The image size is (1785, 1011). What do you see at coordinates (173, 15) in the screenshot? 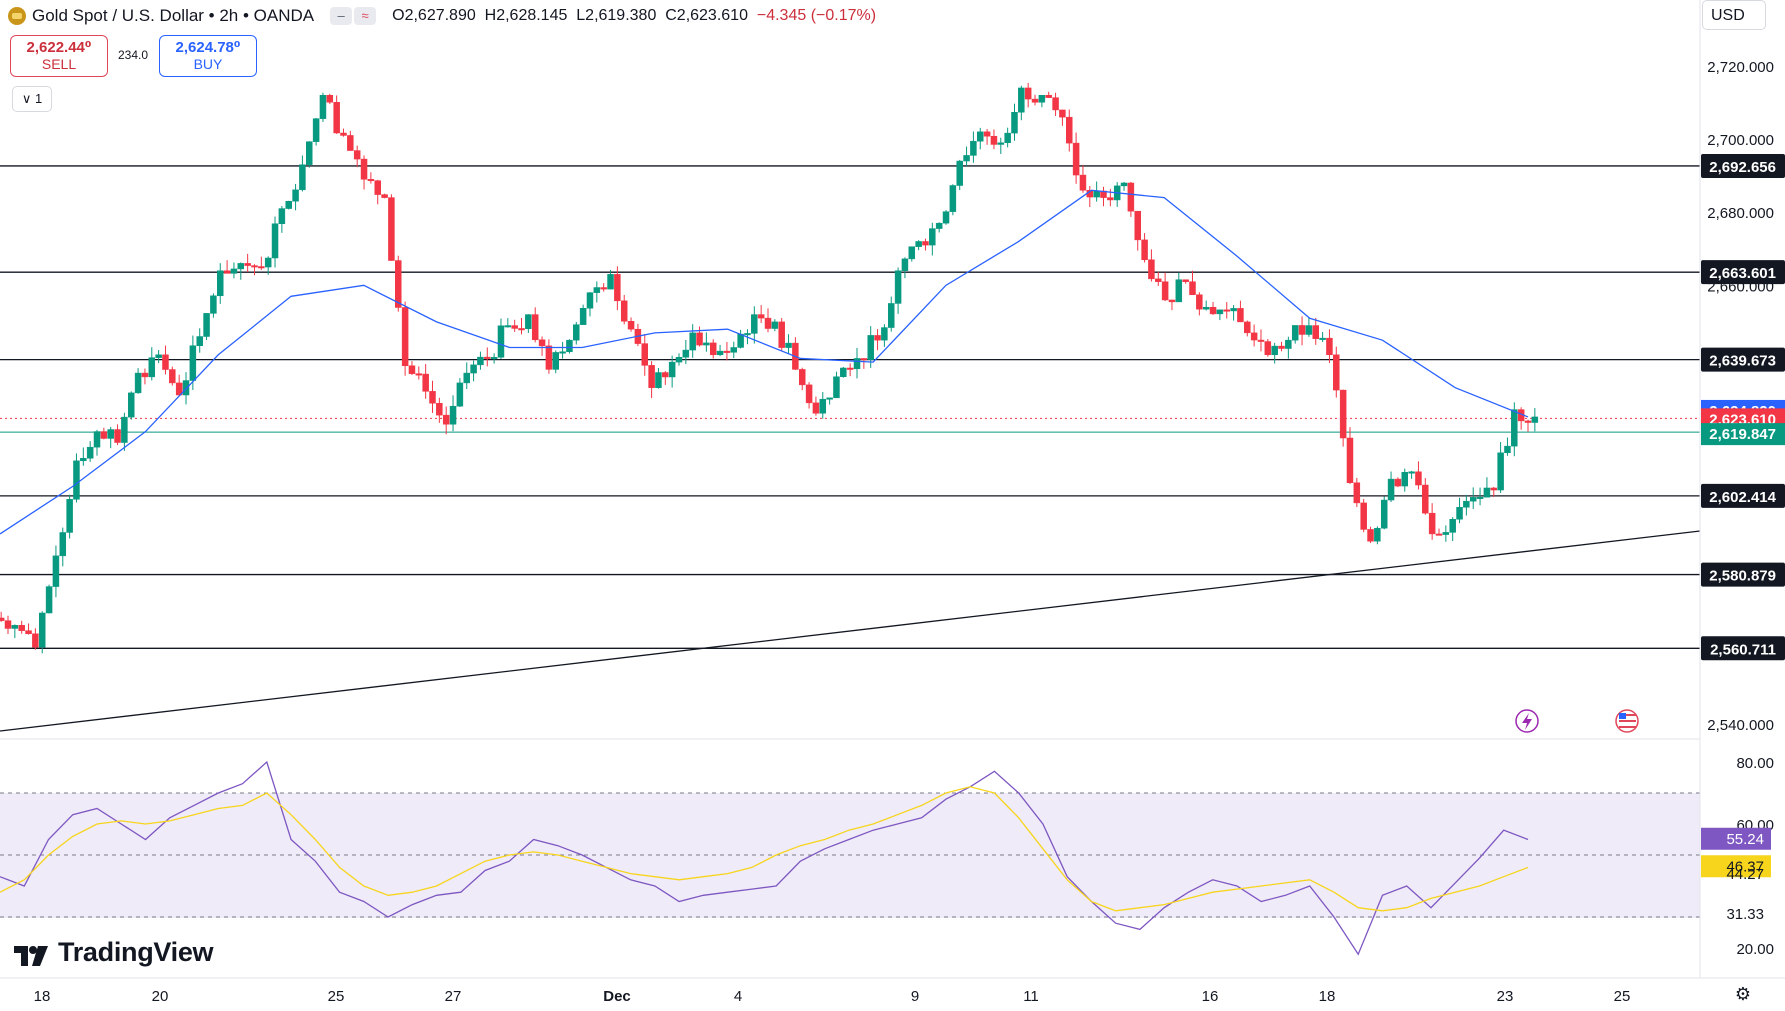
I see `symbol-title: Gold Spot / U.S. Dollar • 2h • OANDA` at bounding box center [173, 15].